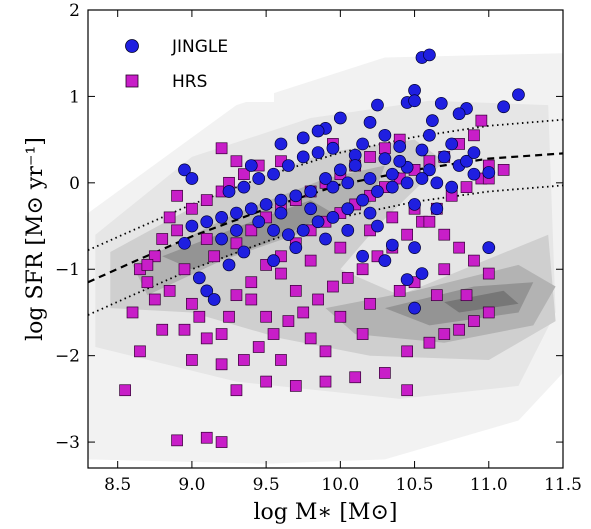 The height and width of the screenshot is (529, 591). Describe the element at coordinates (326, 512) in the screenshot. I see `x-axis-title: log M∗ [M⊙]` at that location.